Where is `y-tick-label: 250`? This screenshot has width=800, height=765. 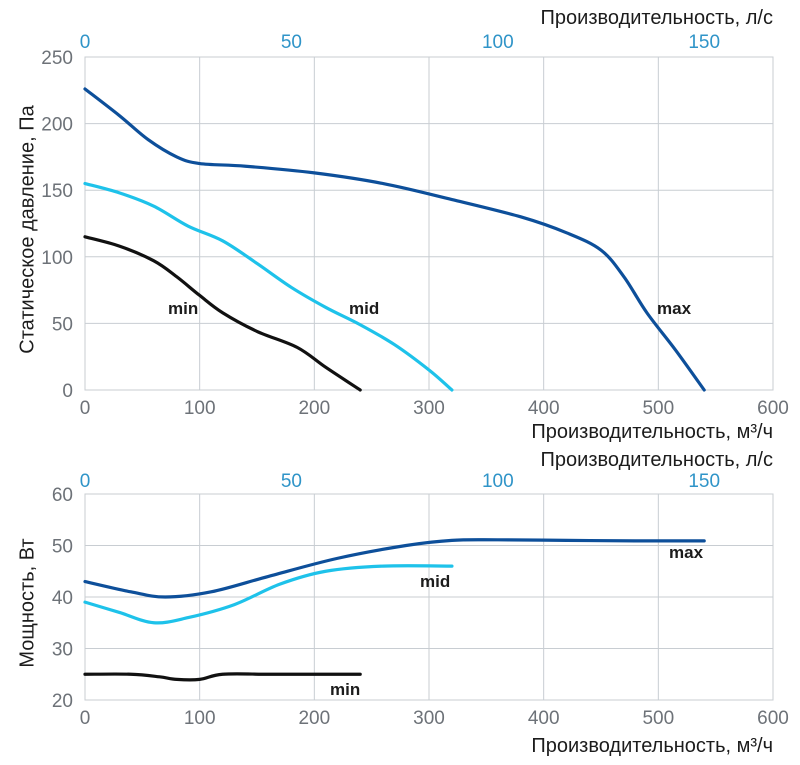
y-tick-label: 250 is located at coordinates (57, 58).